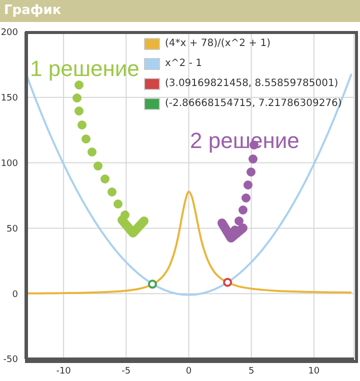 The width and height of the screenshot is (360, 381). I want to click on y-tick-label: 200, so click(9, 33).